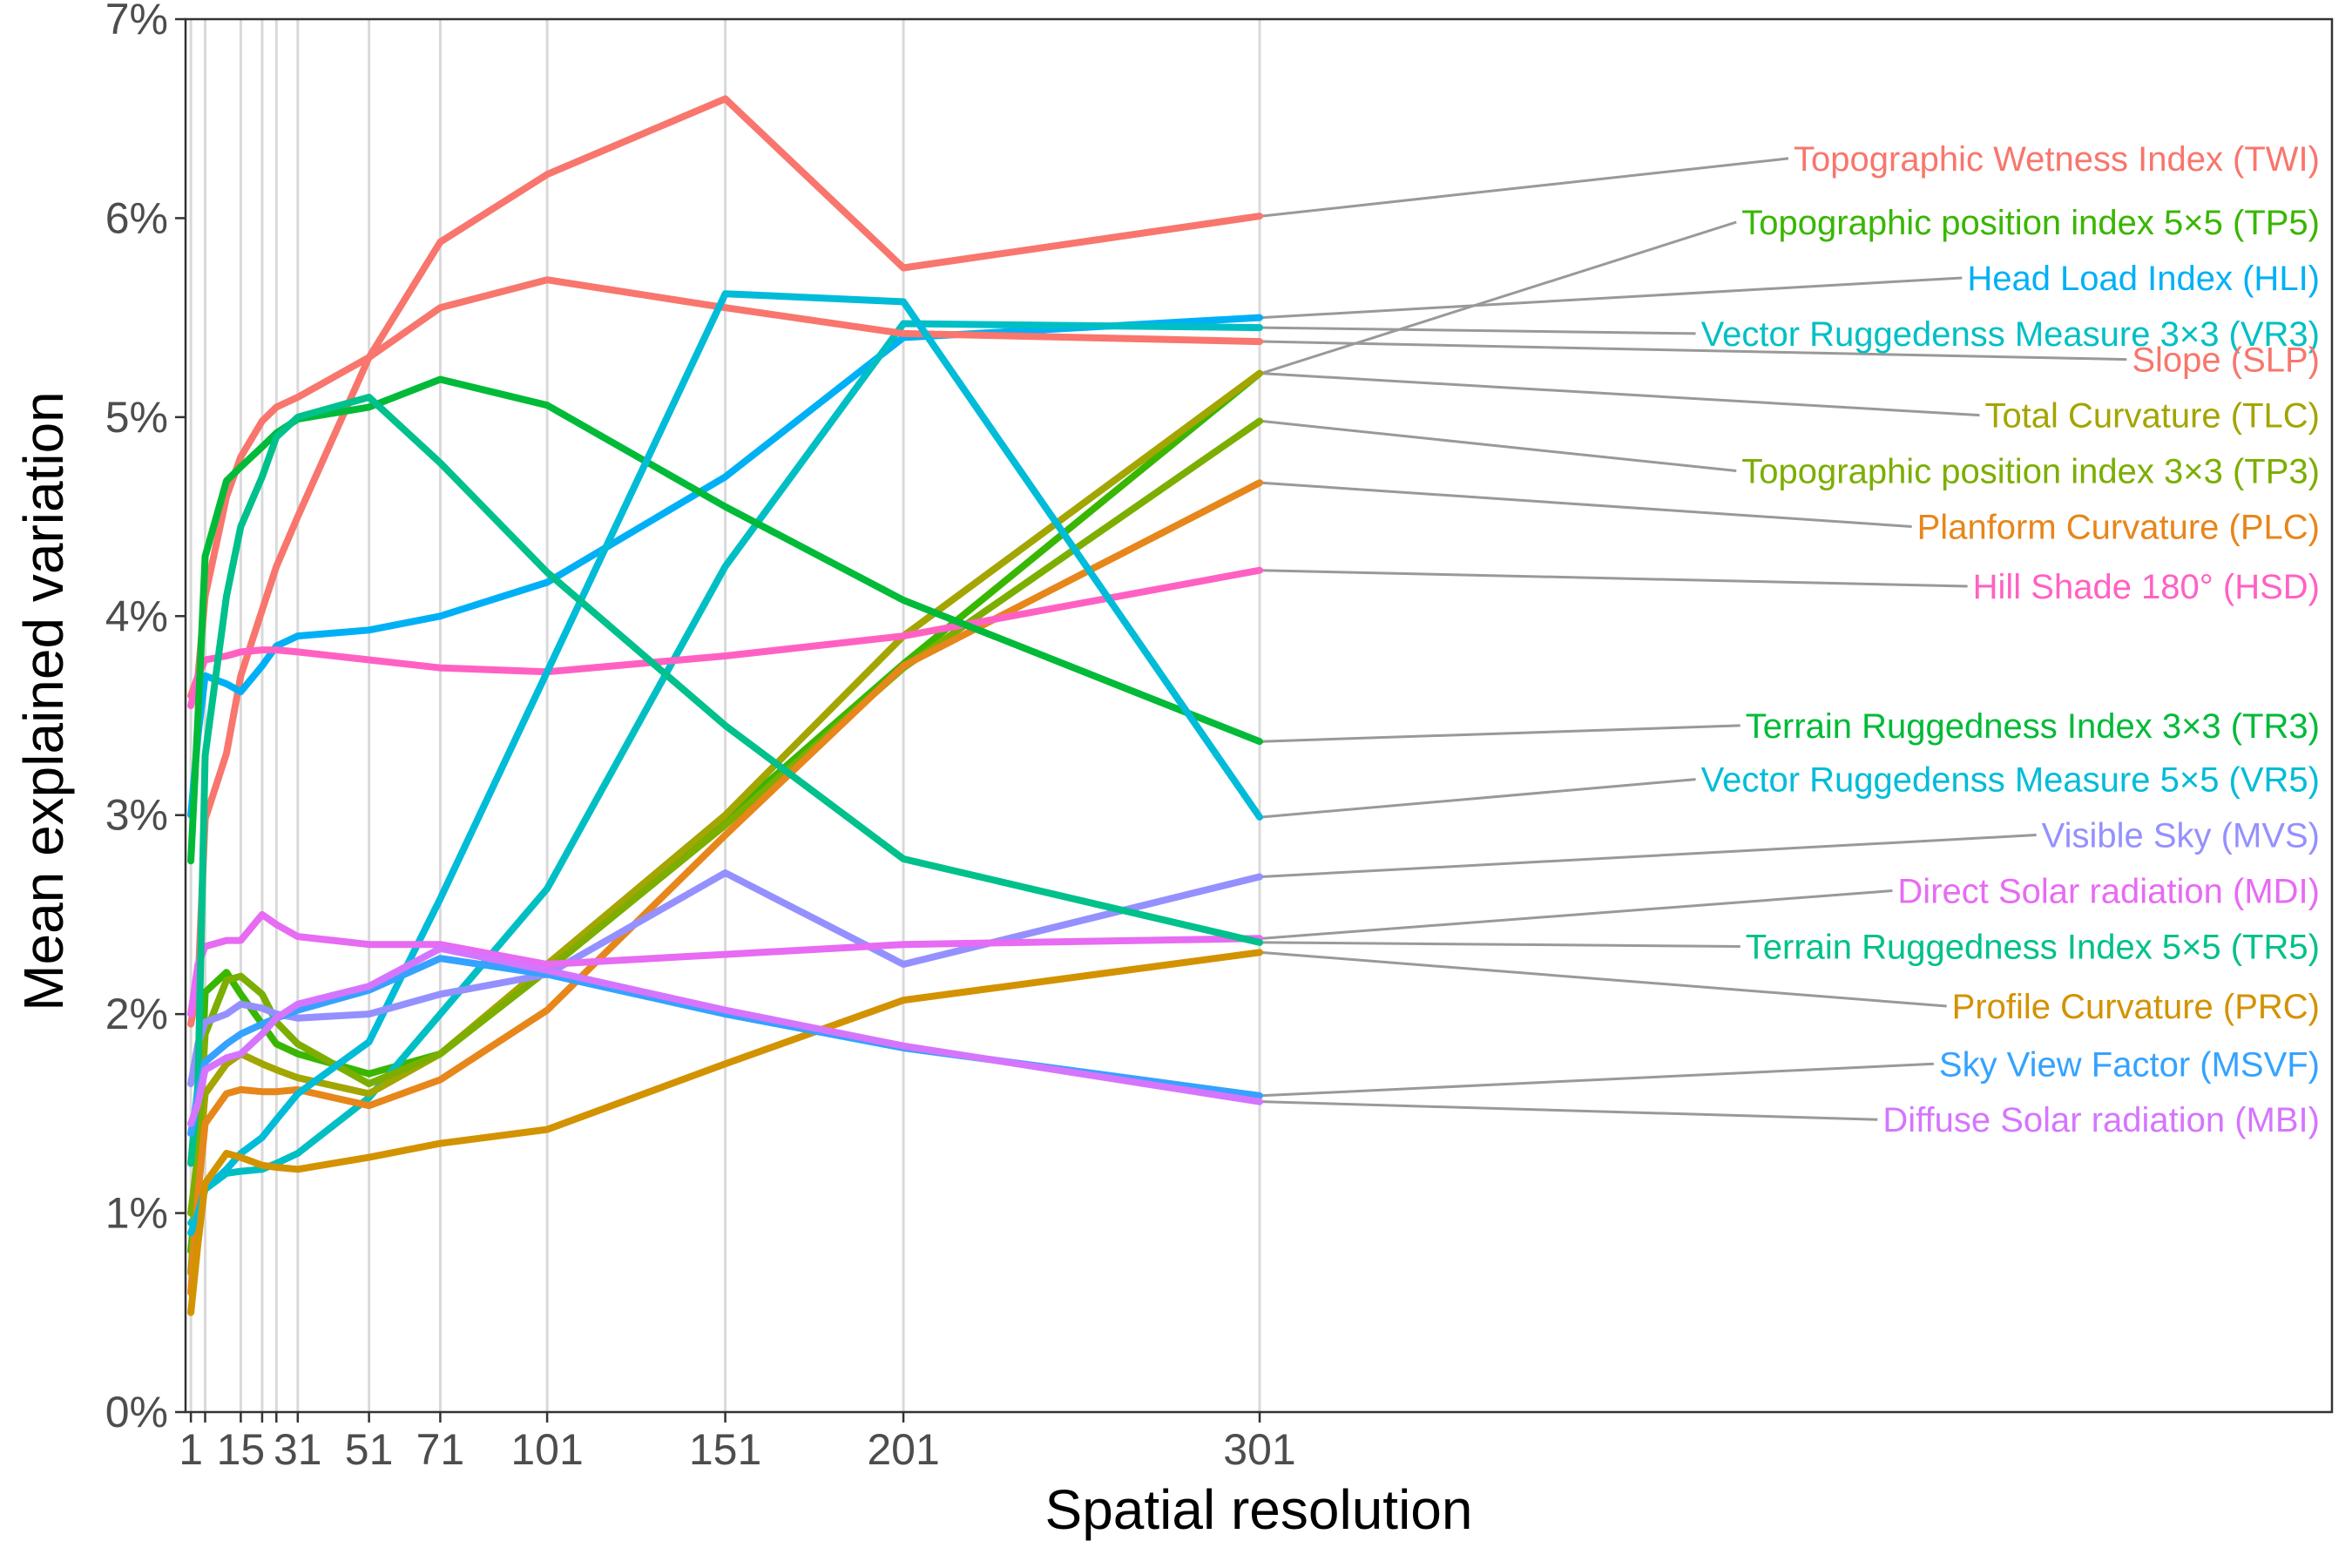  What do you see at coordinates (2030, 472) in the screenshot?
I see `series-label: Topographic position index 3×3 (TP3)` at bounding box center [2030, 472].